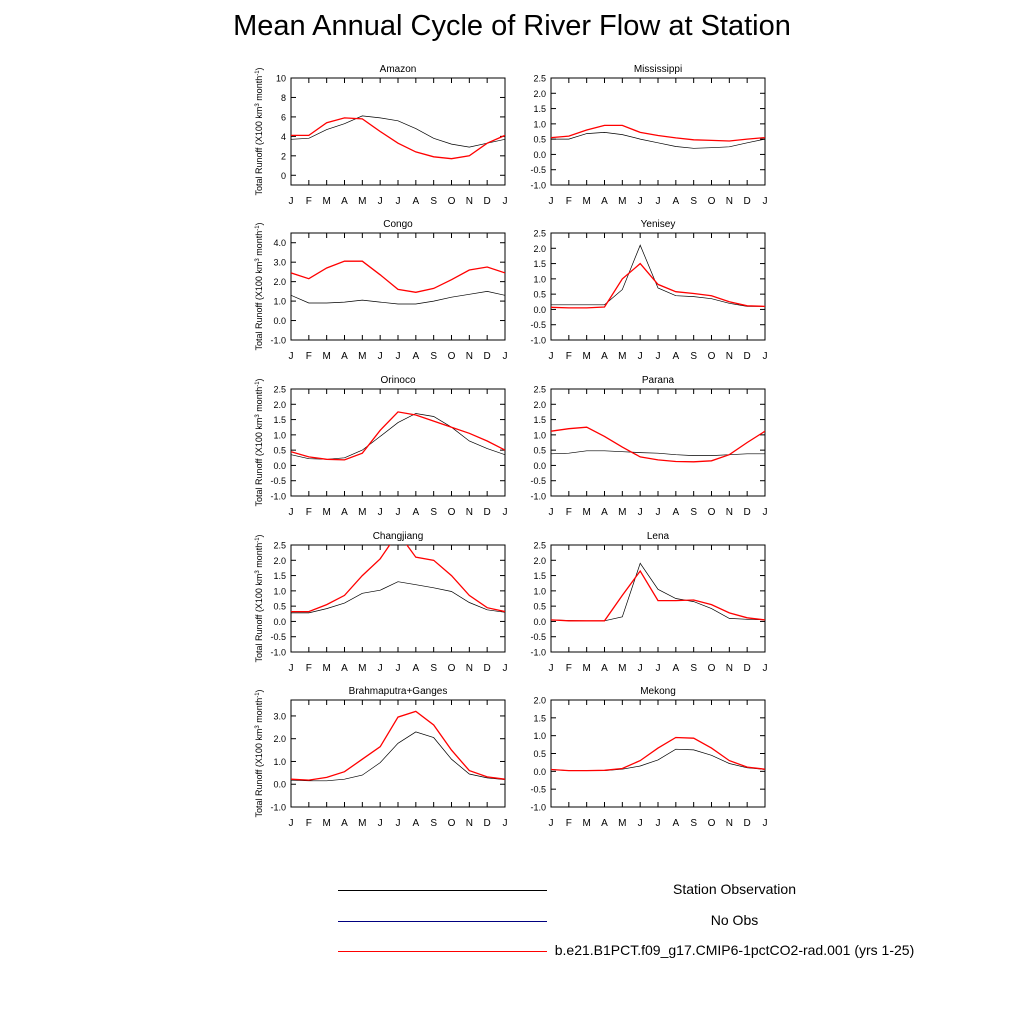 The width and height of the screenshot is (1024, 1024). What do you see at coordinates (734, 889) in the screenshot?
I see `legend-label: Station Observation` at bounding box center [734, 889].